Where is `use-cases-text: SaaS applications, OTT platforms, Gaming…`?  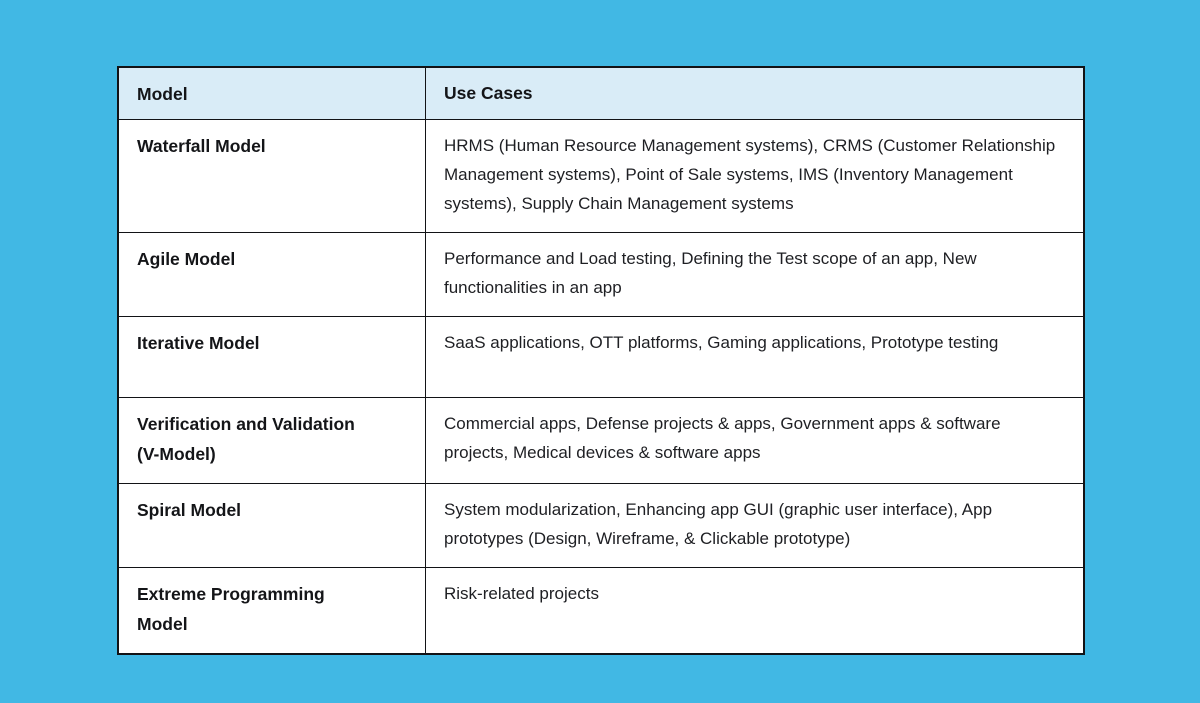 use-cases-text: SaaS applications, OTT platforms, Gaming… is located at coordinates (721, 342).